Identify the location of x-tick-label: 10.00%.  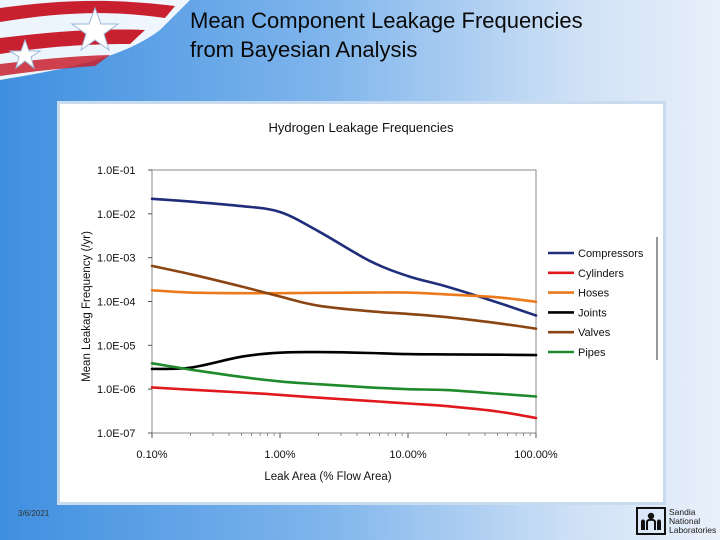
(408, 455).